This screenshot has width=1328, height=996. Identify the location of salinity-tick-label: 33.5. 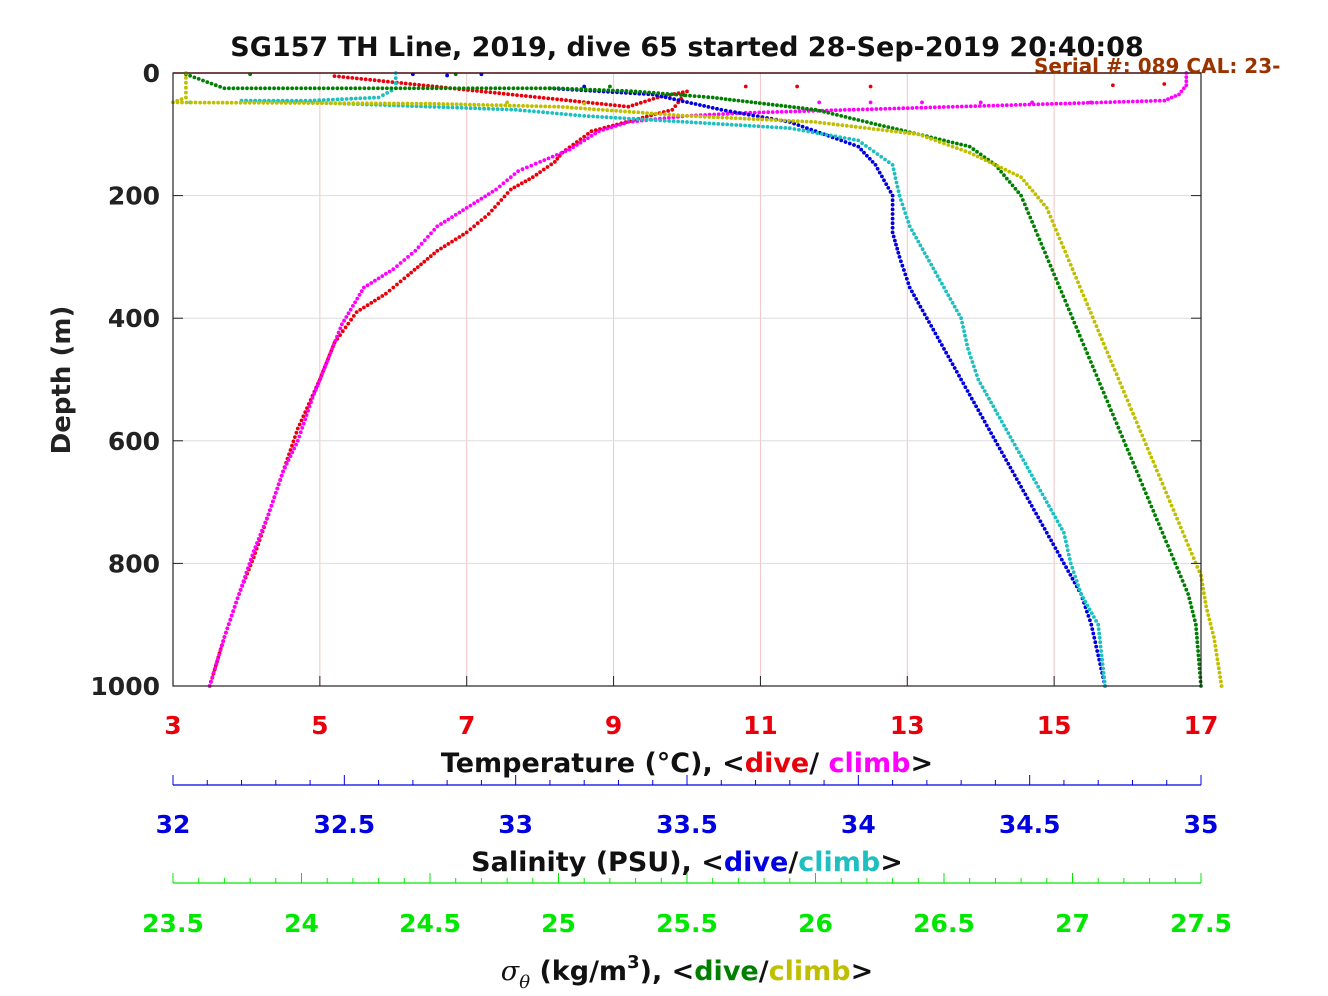
(687, 824).